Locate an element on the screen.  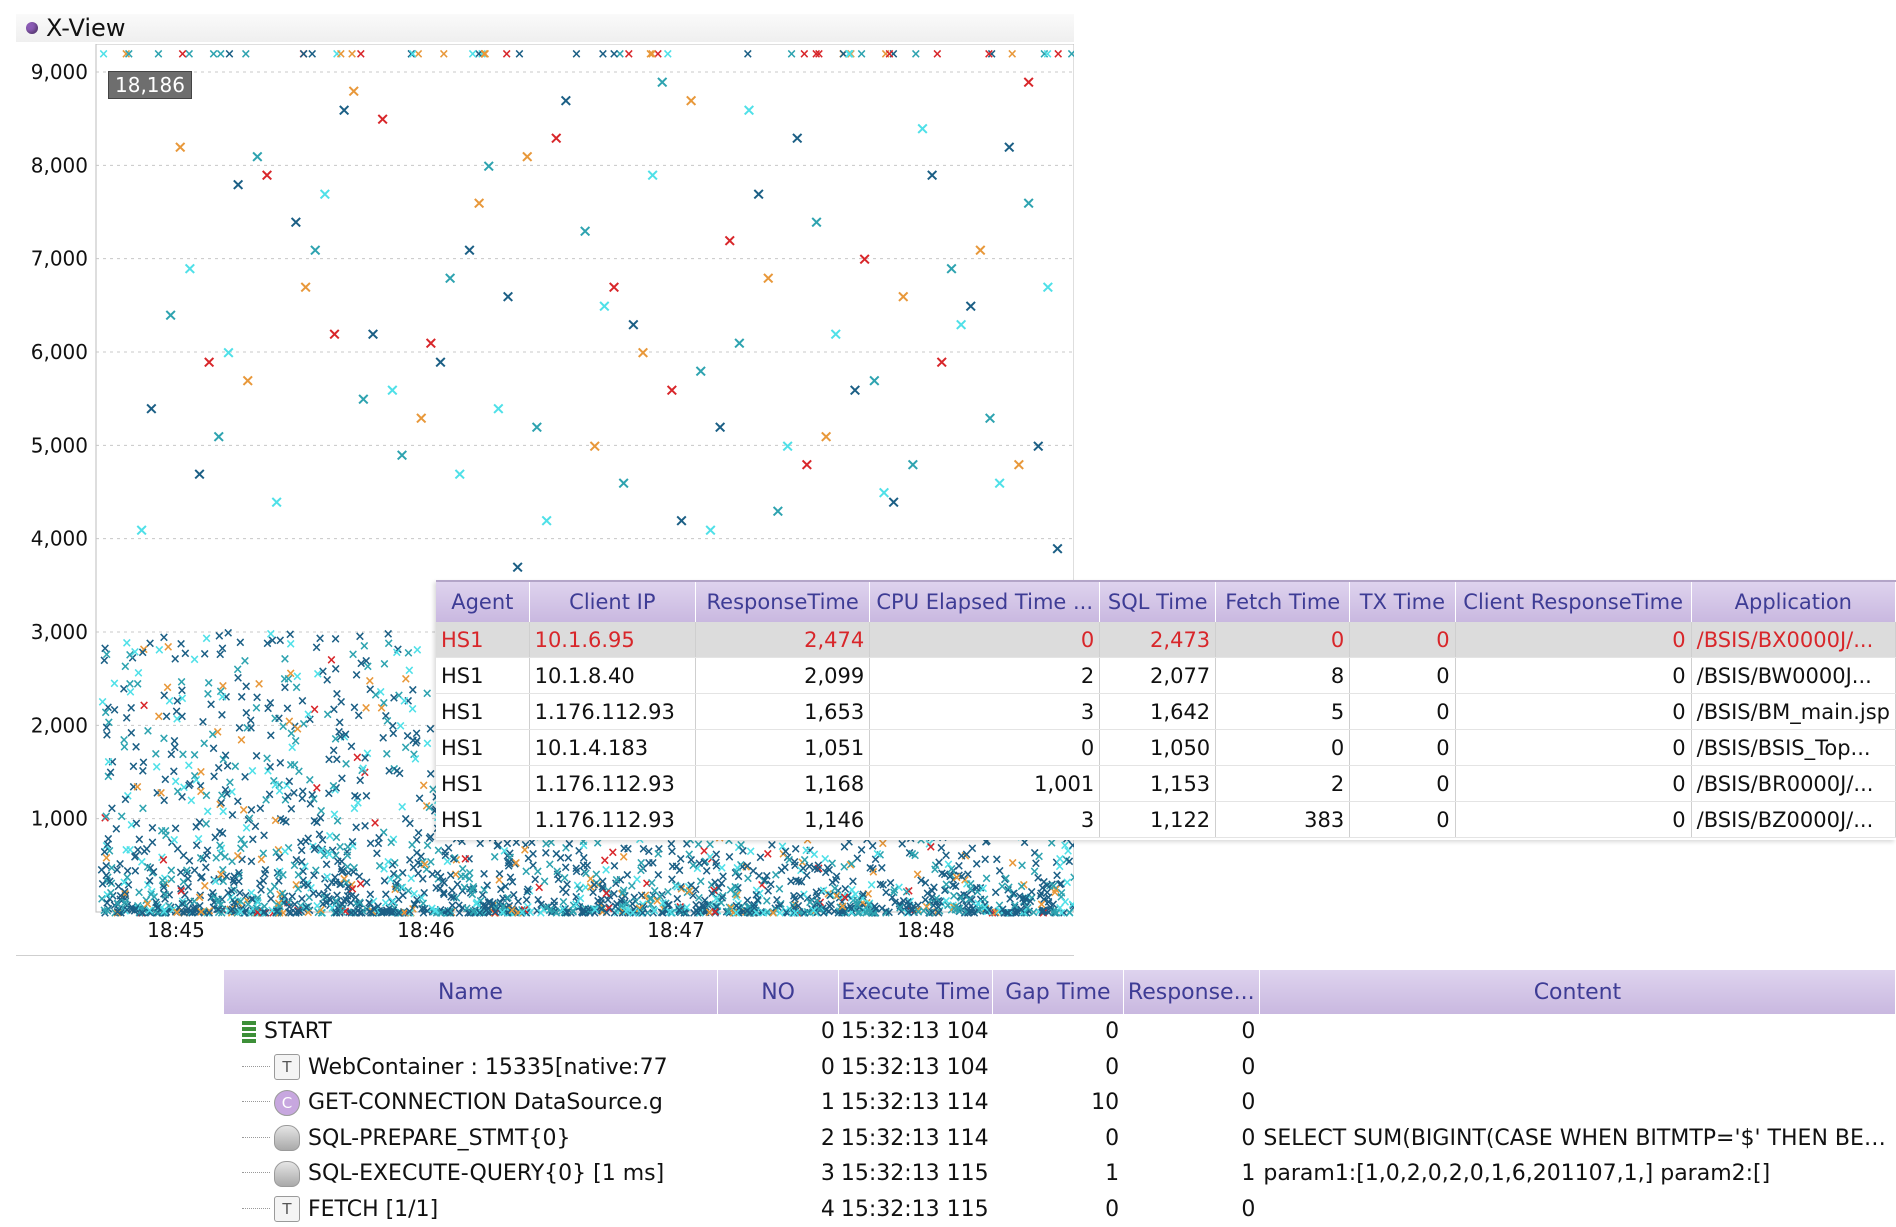
column-header: Fetch Time is located at coordinates (1283, 602).